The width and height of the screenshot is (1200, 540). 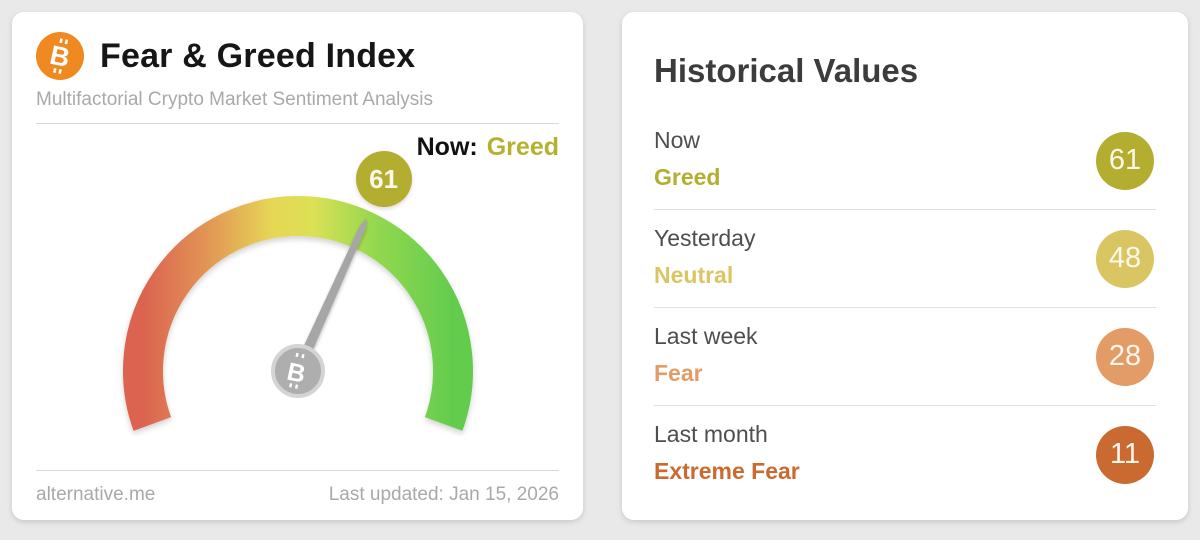 I want to click on history-row-sentiment: Greed, so click(x=687, y=177).